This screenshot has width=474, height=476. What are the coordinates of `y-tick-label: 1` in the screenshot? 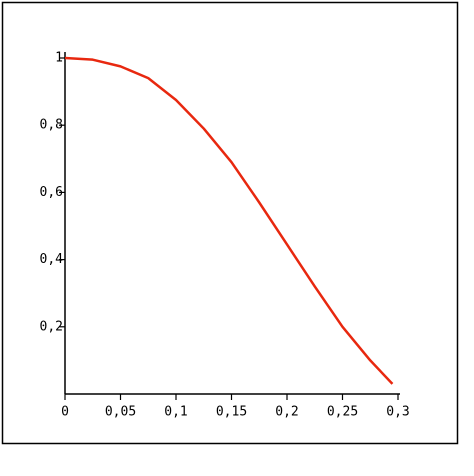 It's located at (59, 58).